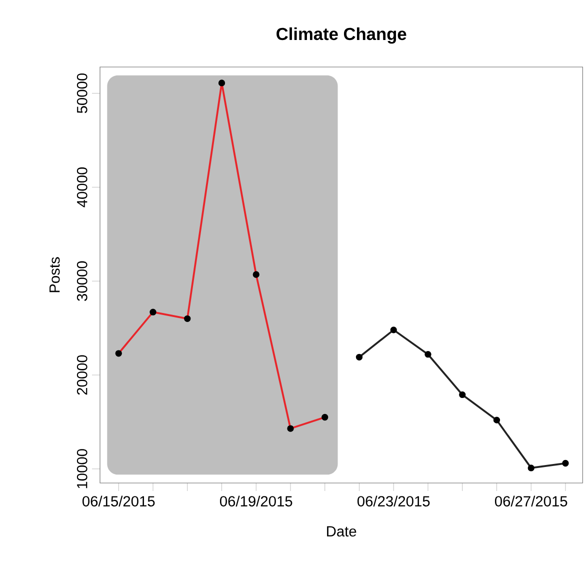  Describe the element at coordinates (393, 501) in the screenshot. I see `x-tick-label: 06/23/2015` at that location.